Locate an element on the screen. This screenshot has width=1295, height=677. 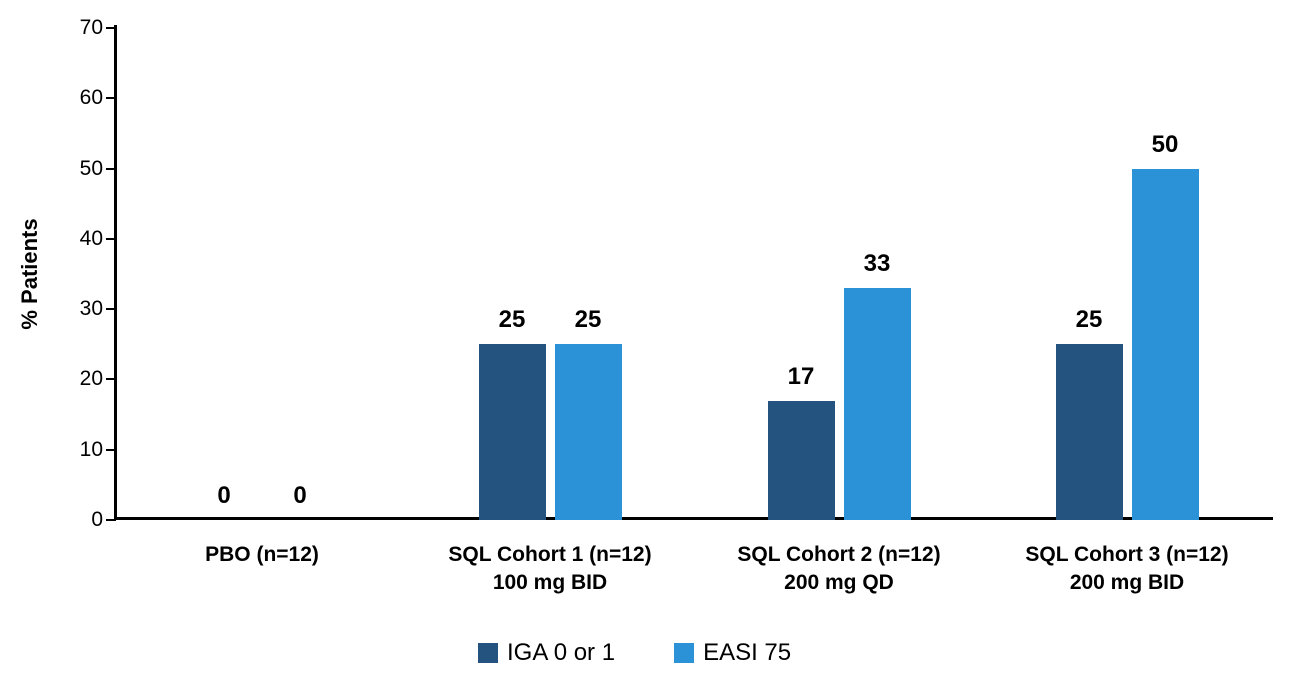
legend-item-easi-75: EASI 75 is located at coordinates (732, 653).